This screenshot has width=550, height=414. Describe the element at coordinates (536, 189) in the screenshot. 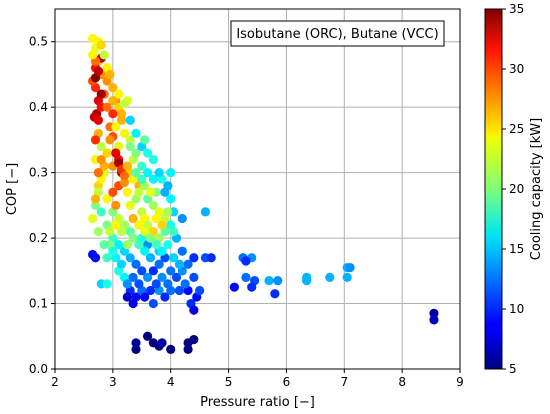

I see `colorbar-label: Cooling capacity [kW]` at that location.